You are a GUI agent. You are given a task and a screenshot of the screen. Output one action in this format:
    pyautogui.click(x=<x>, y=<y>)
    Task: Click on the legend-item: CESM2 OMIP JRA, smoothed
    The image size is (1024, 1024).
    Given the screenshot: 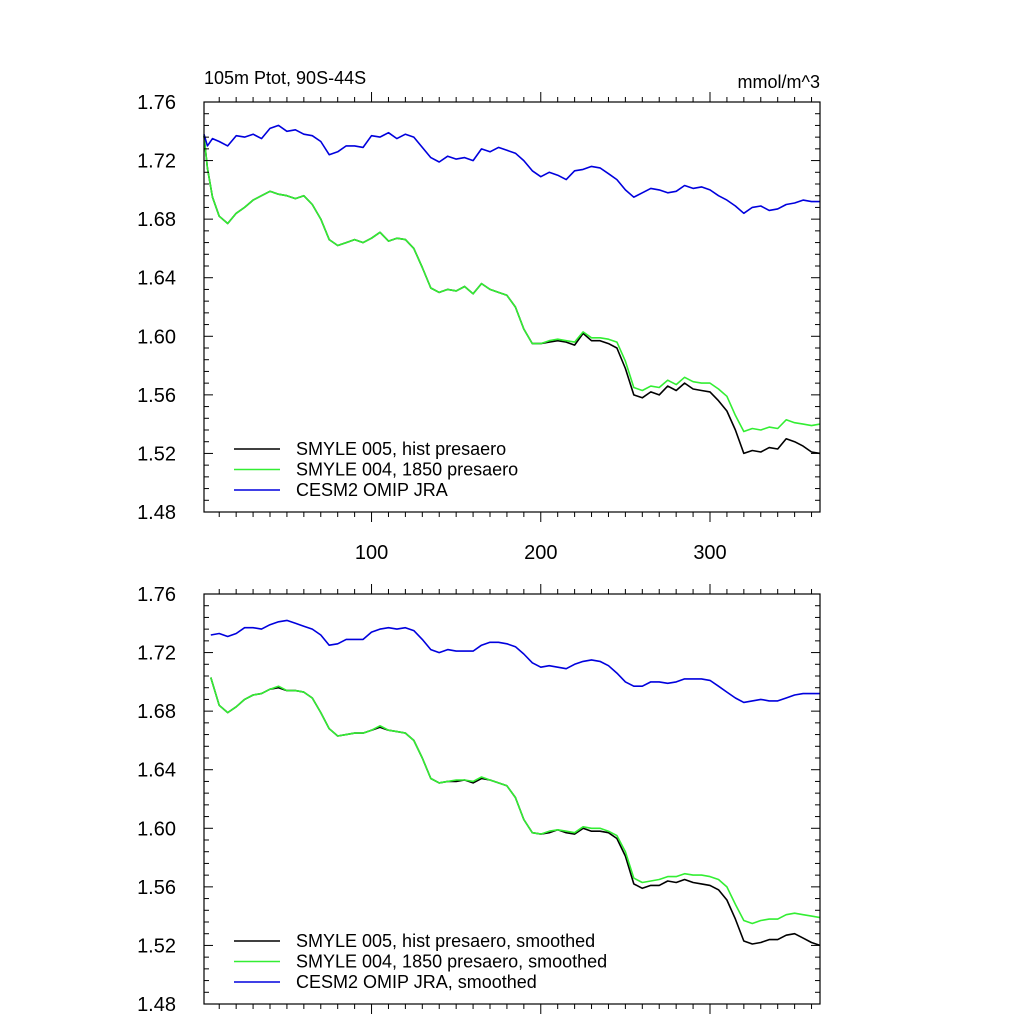 What is the action you would take?
    pyautogui.click(x=385, y=982)
    